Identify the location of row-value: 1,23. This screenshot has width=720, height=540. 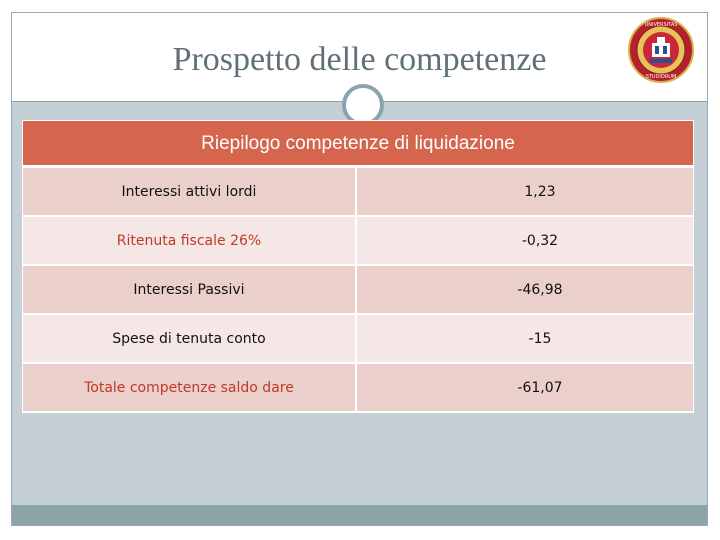
(524, 191).